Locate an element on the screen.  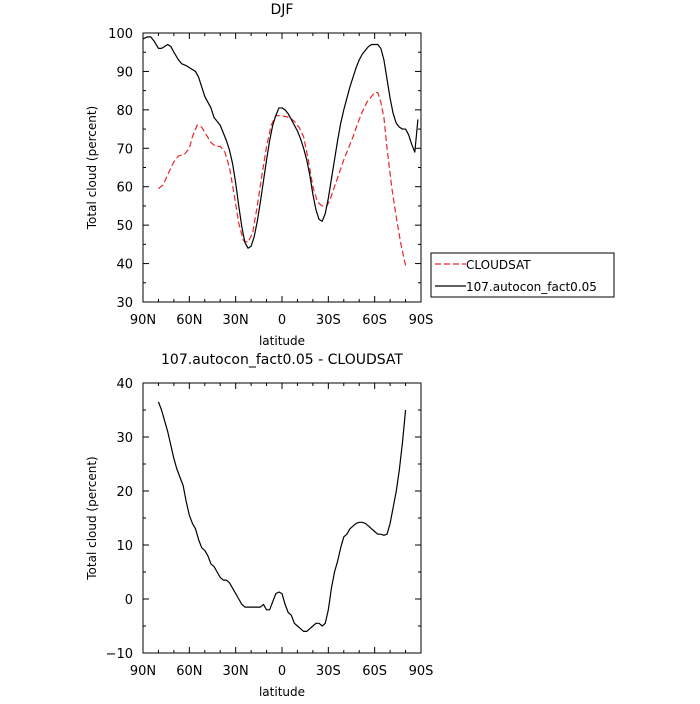
y-tick-label: 60 is located at coordinates (124, 188).